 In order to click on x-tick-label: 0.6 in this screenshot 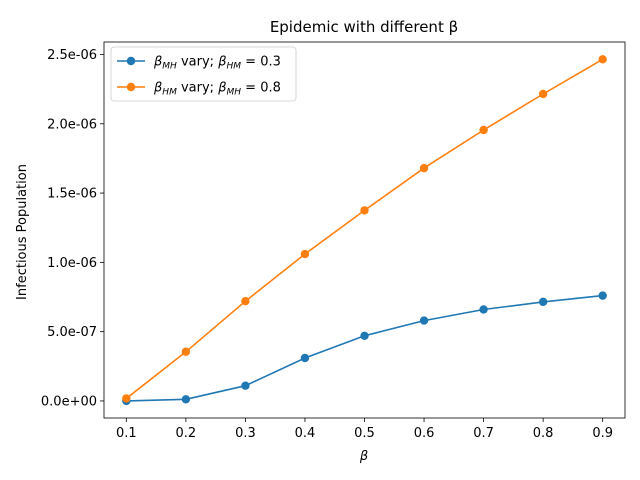, I will do `click(424, 433)`.